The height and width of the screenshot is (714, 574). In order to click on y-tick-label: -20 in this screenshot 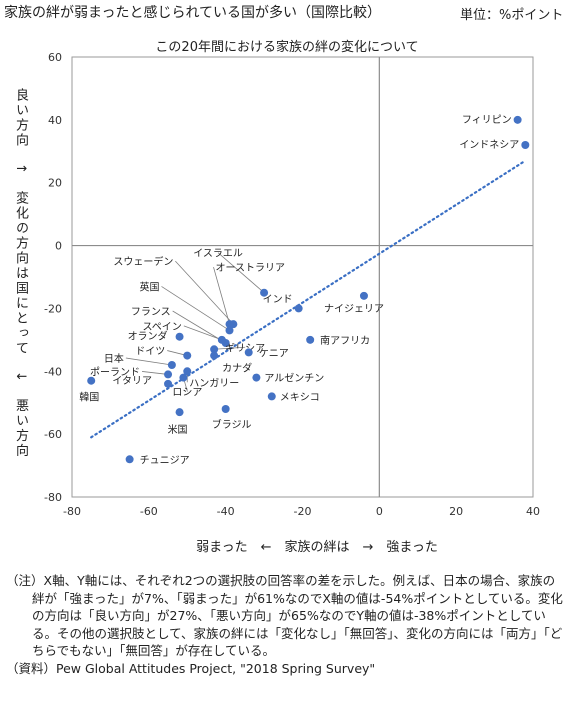, I will do `click(53, 308)`.